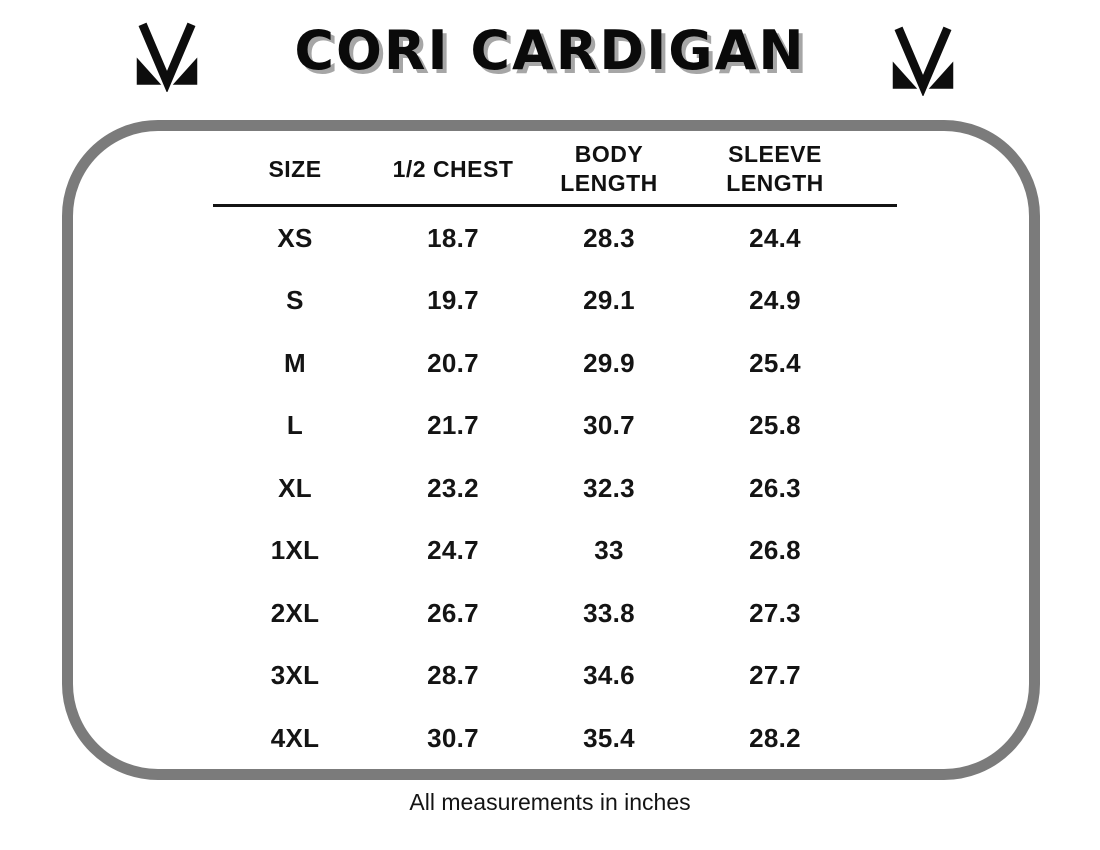 This screenshot has height=850, width=1100. Describe the element at coordinates (775, 737) in the screenshot. I see `cell-sleeve_length: 28.2` at that location.